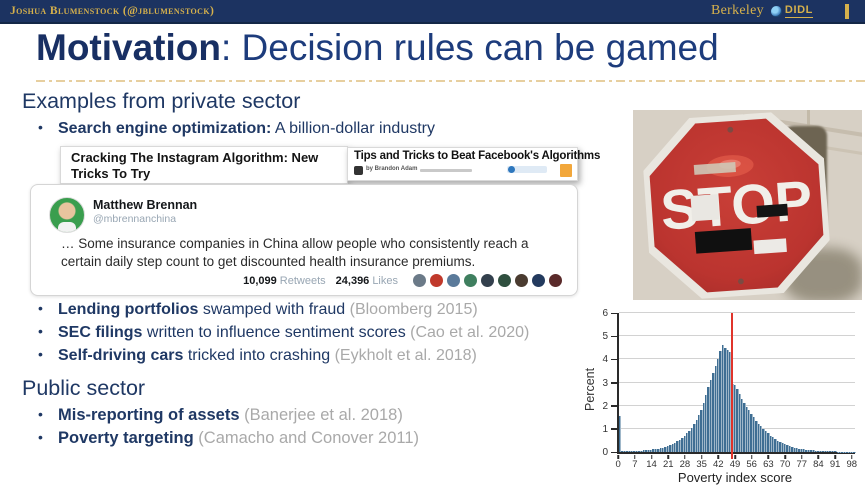  I want to click on title-divider, so click(450, 81).